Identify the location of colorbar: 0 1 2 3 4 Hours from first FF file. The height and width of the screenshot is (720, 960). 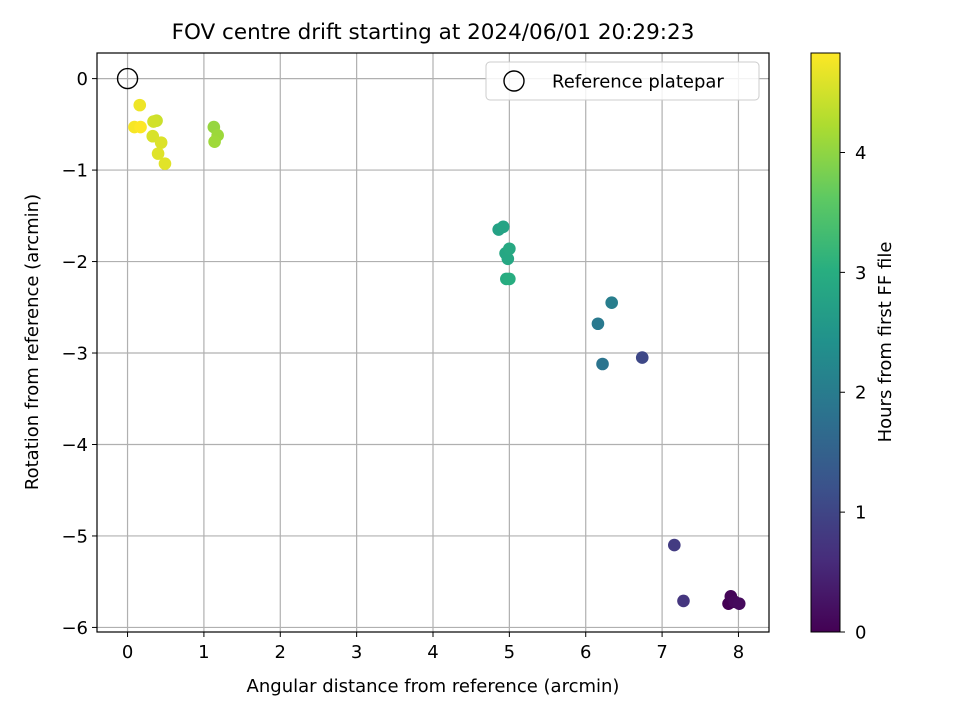
(853, 348).